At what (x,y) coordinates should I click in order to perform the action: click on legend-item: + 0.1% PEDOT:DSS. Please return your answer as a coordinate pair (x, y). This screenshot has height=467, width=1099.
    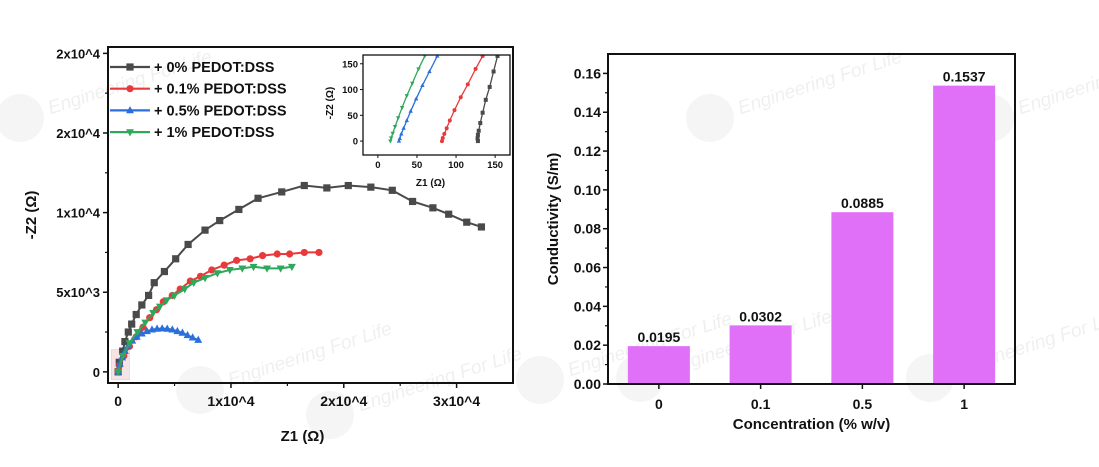
    Looking at the image, I should click on (198, 90).